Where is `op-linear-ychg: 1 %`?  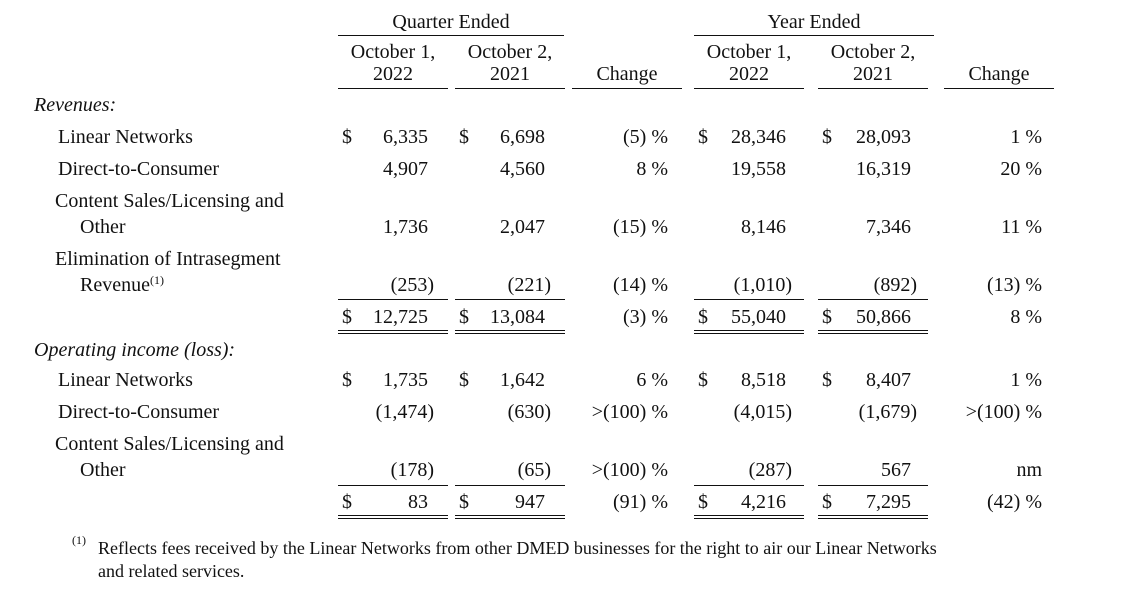
op-linear-ychg: 1 % is located at coordinates (1026, 380).